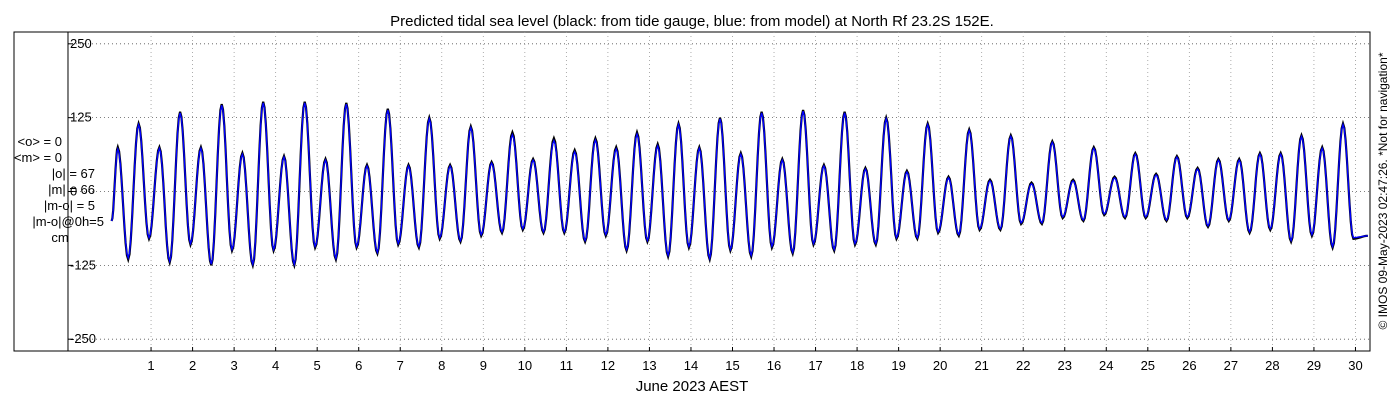 Image resolution: width=1400 pixels, height=400 pixels. Describe the element at coordinates (692, 386) in the screenshot. I see `x-axis-label: June 2023 AEST` at that location.